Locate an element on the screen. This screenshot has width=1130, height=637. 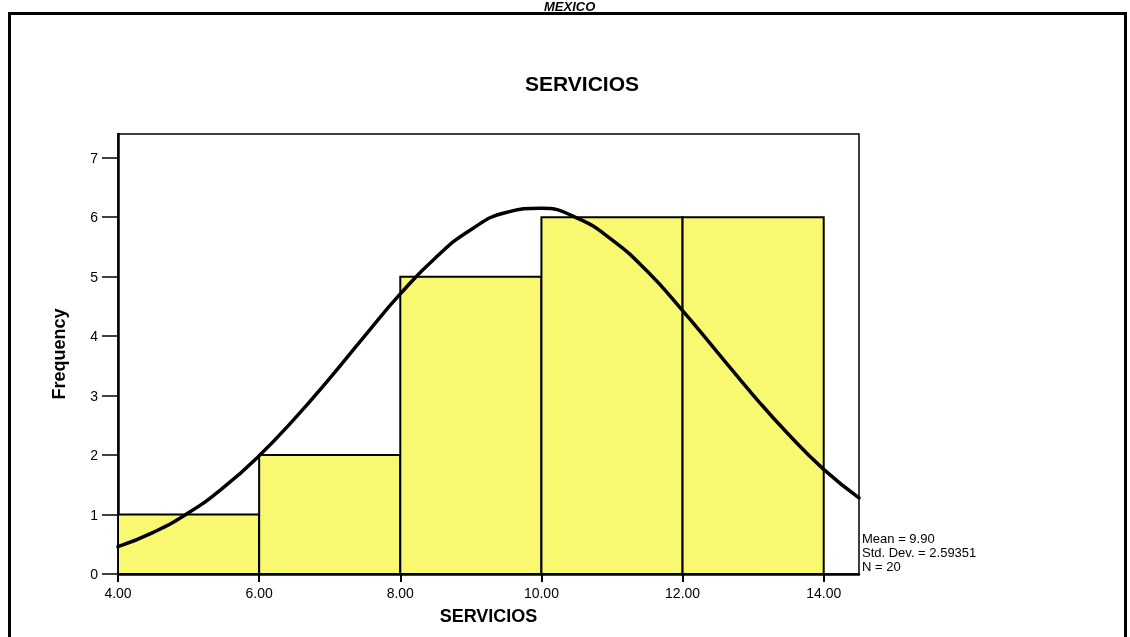
y-tick-label: 1 is located at coordinates (94, 514).